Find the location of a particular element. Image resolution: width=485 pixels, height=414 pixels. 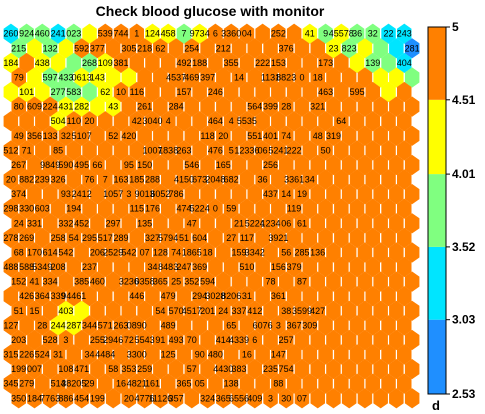

hex-cell-label: 124 is located at coordinates (152, 34).